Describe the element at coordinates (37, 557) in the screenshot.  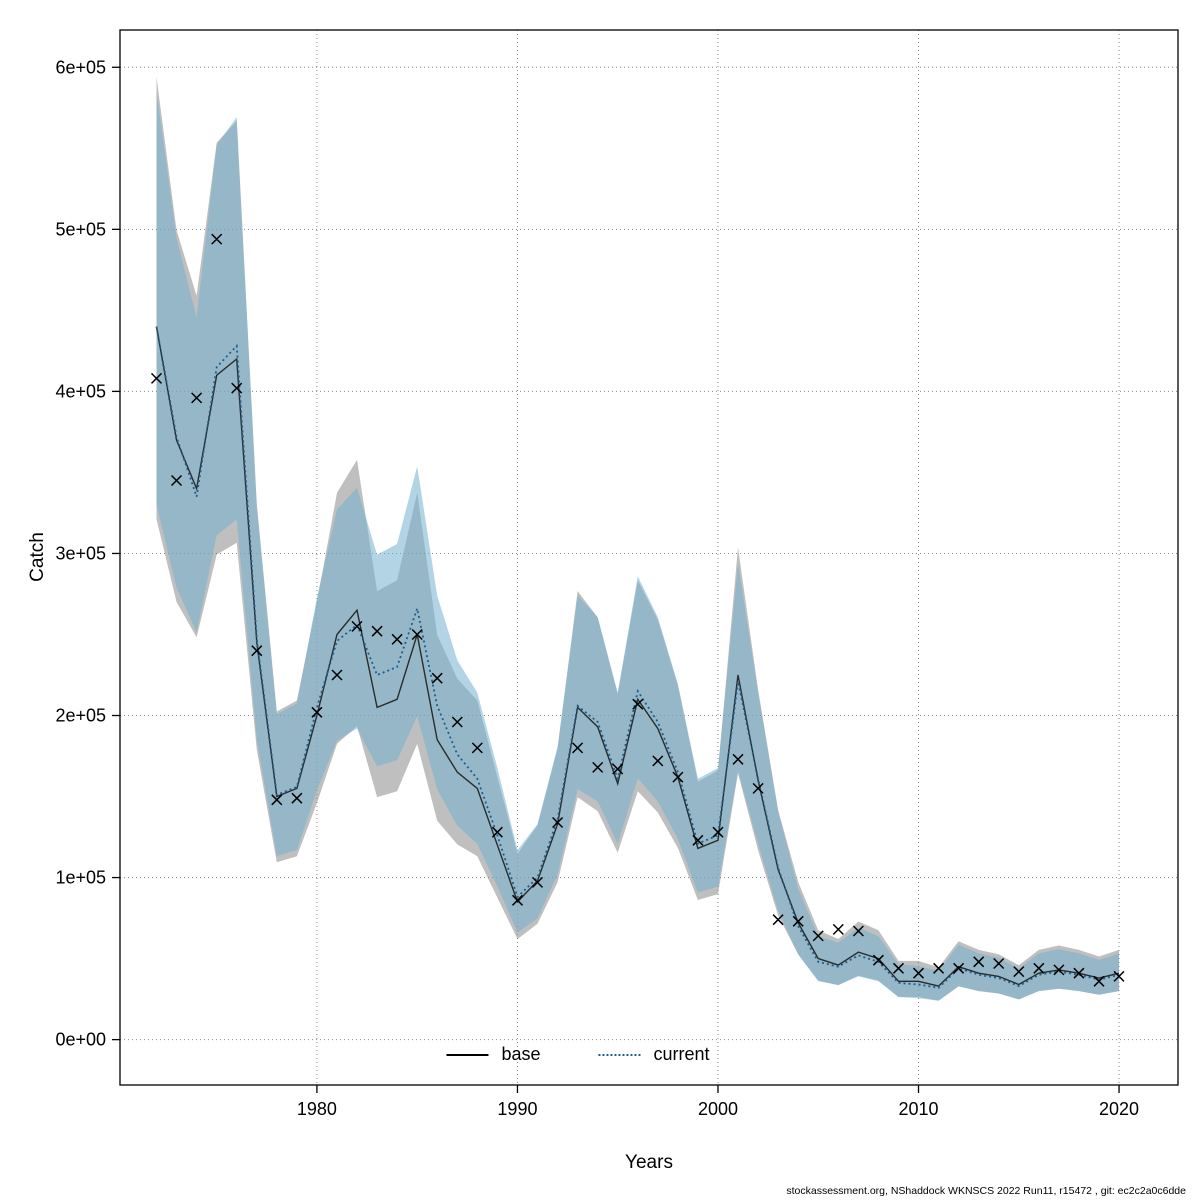
I see `y-axis-title: Catch` at that location.